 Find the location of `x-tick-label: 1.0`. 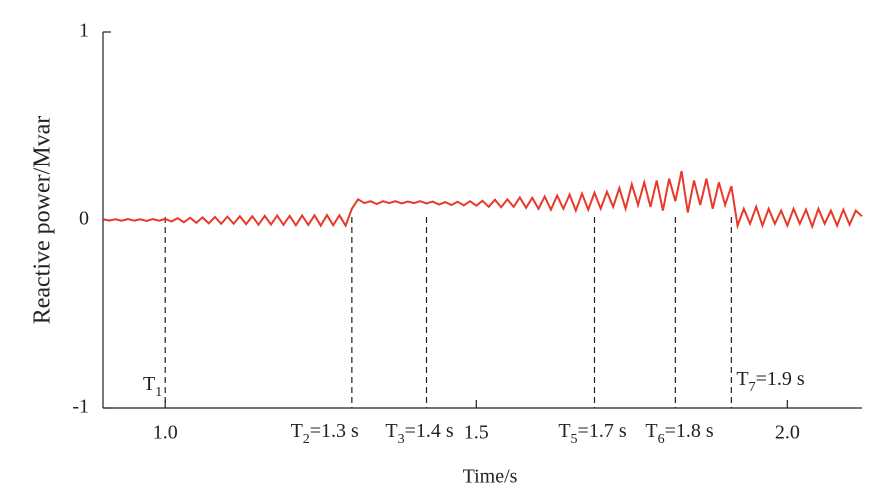

x-tick-label: 1.0 is located at coordinates (165, 433).